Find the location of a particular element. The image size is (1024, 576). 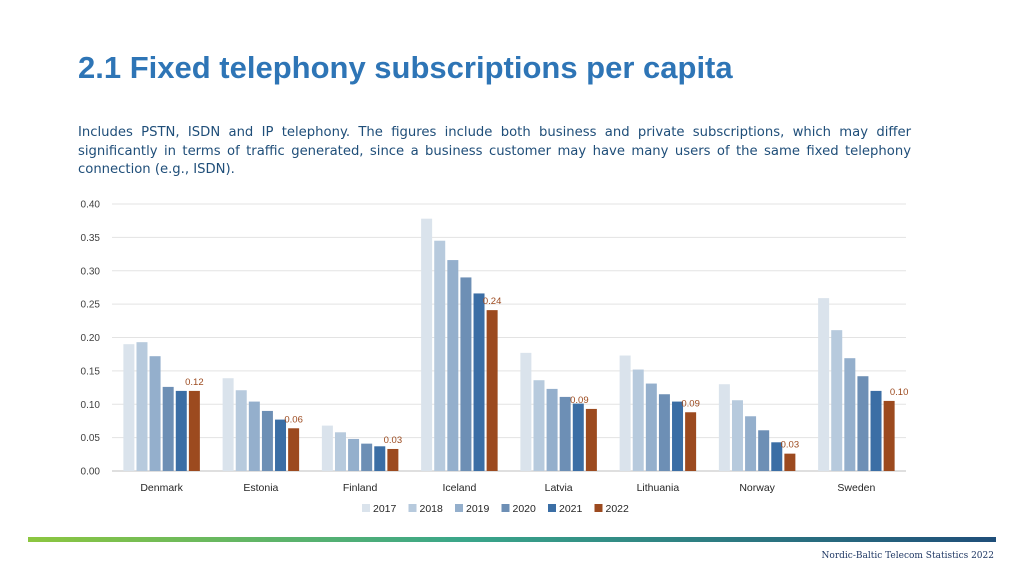

x-category-label: Finland is located at coordinates (360, 488).